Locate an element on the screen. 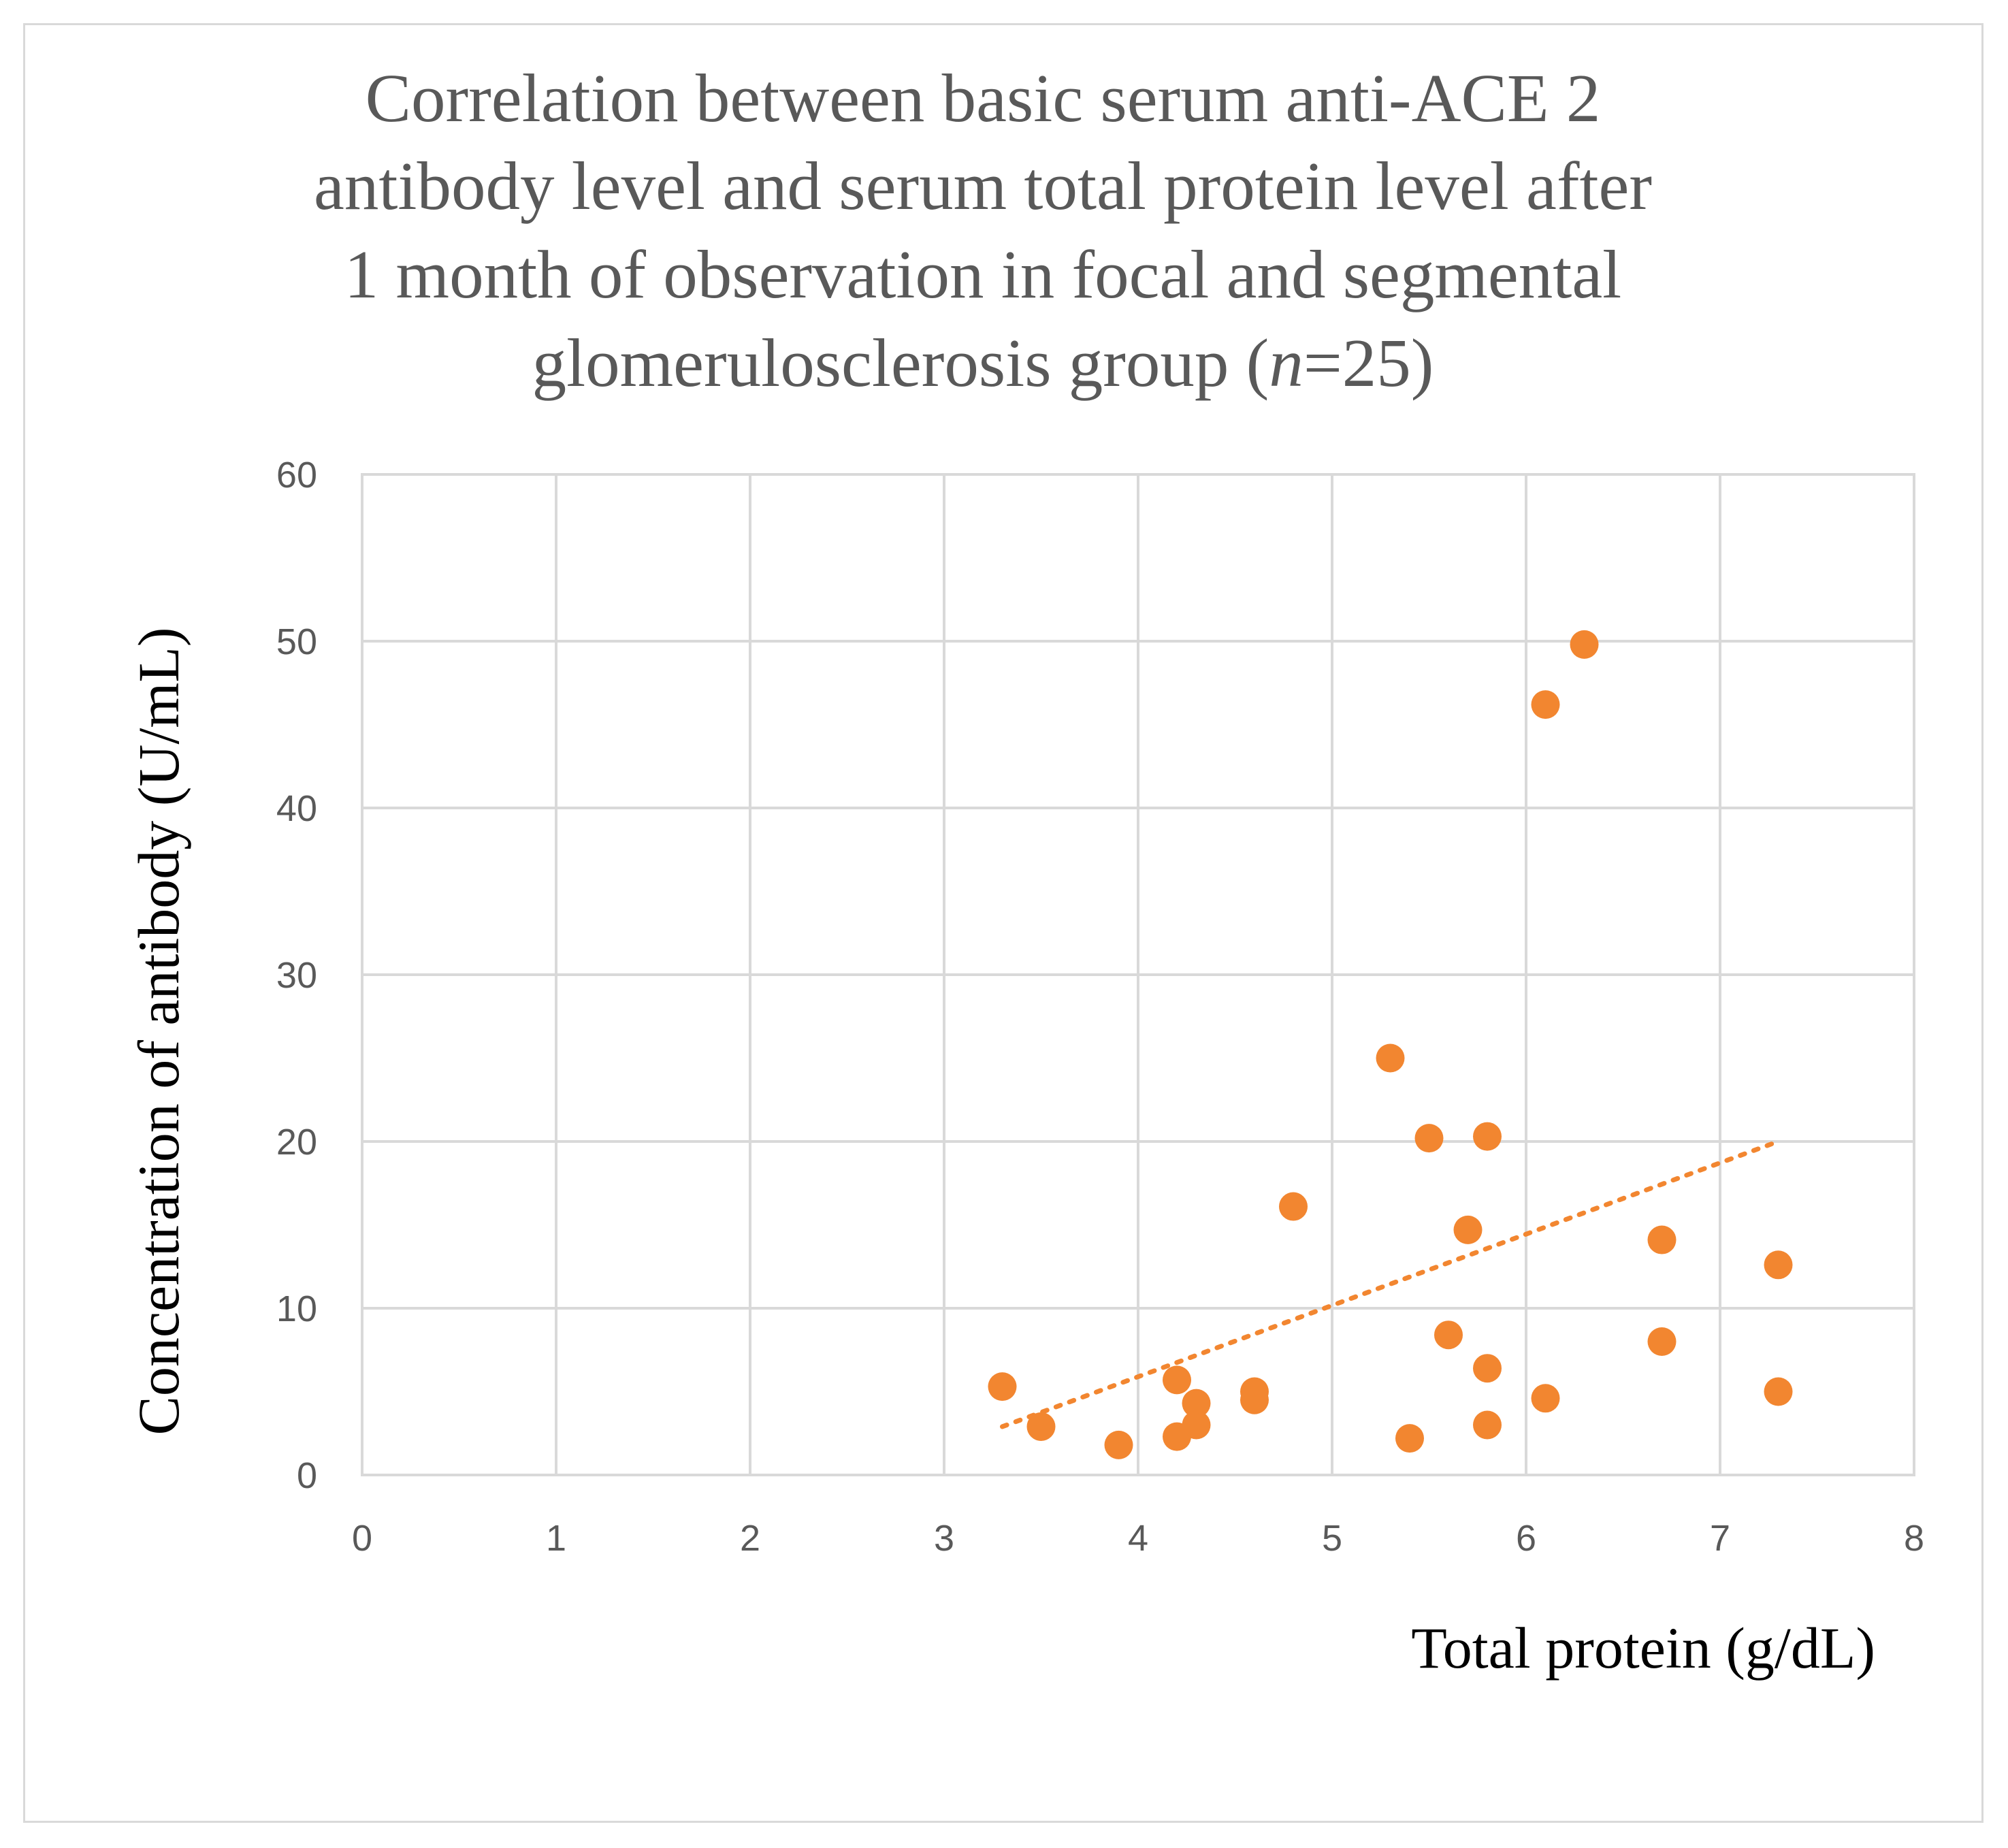 This screenshot has height=1848, width=2008. x-tick-label-7: 7 is located at coordinates (1720, 1538).